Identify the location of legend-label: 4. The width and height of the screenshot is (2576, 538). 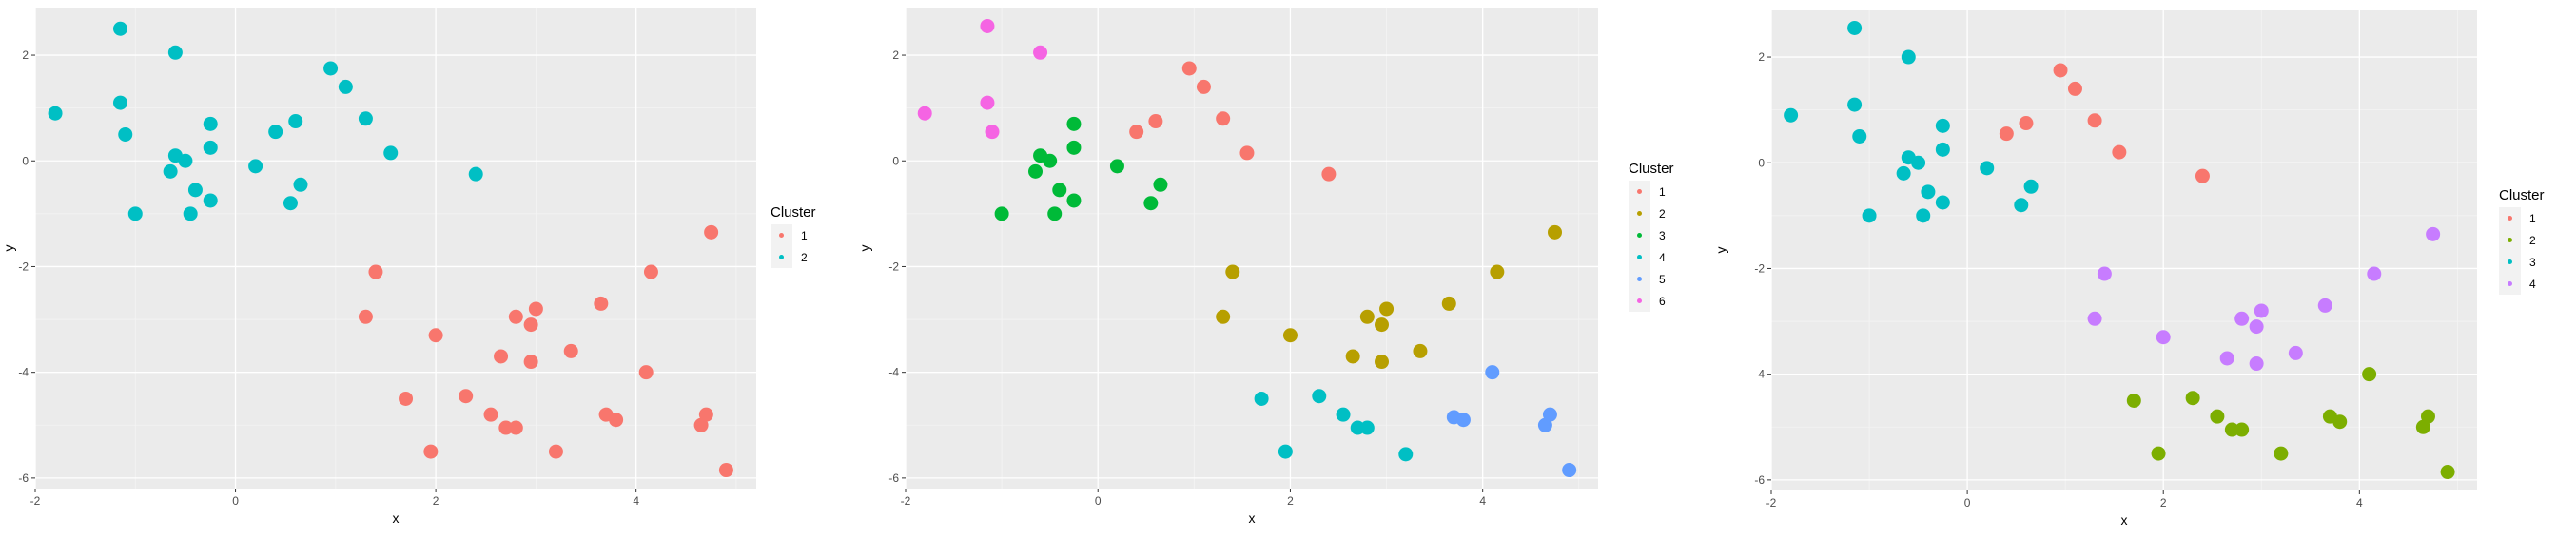
(1663, 257).